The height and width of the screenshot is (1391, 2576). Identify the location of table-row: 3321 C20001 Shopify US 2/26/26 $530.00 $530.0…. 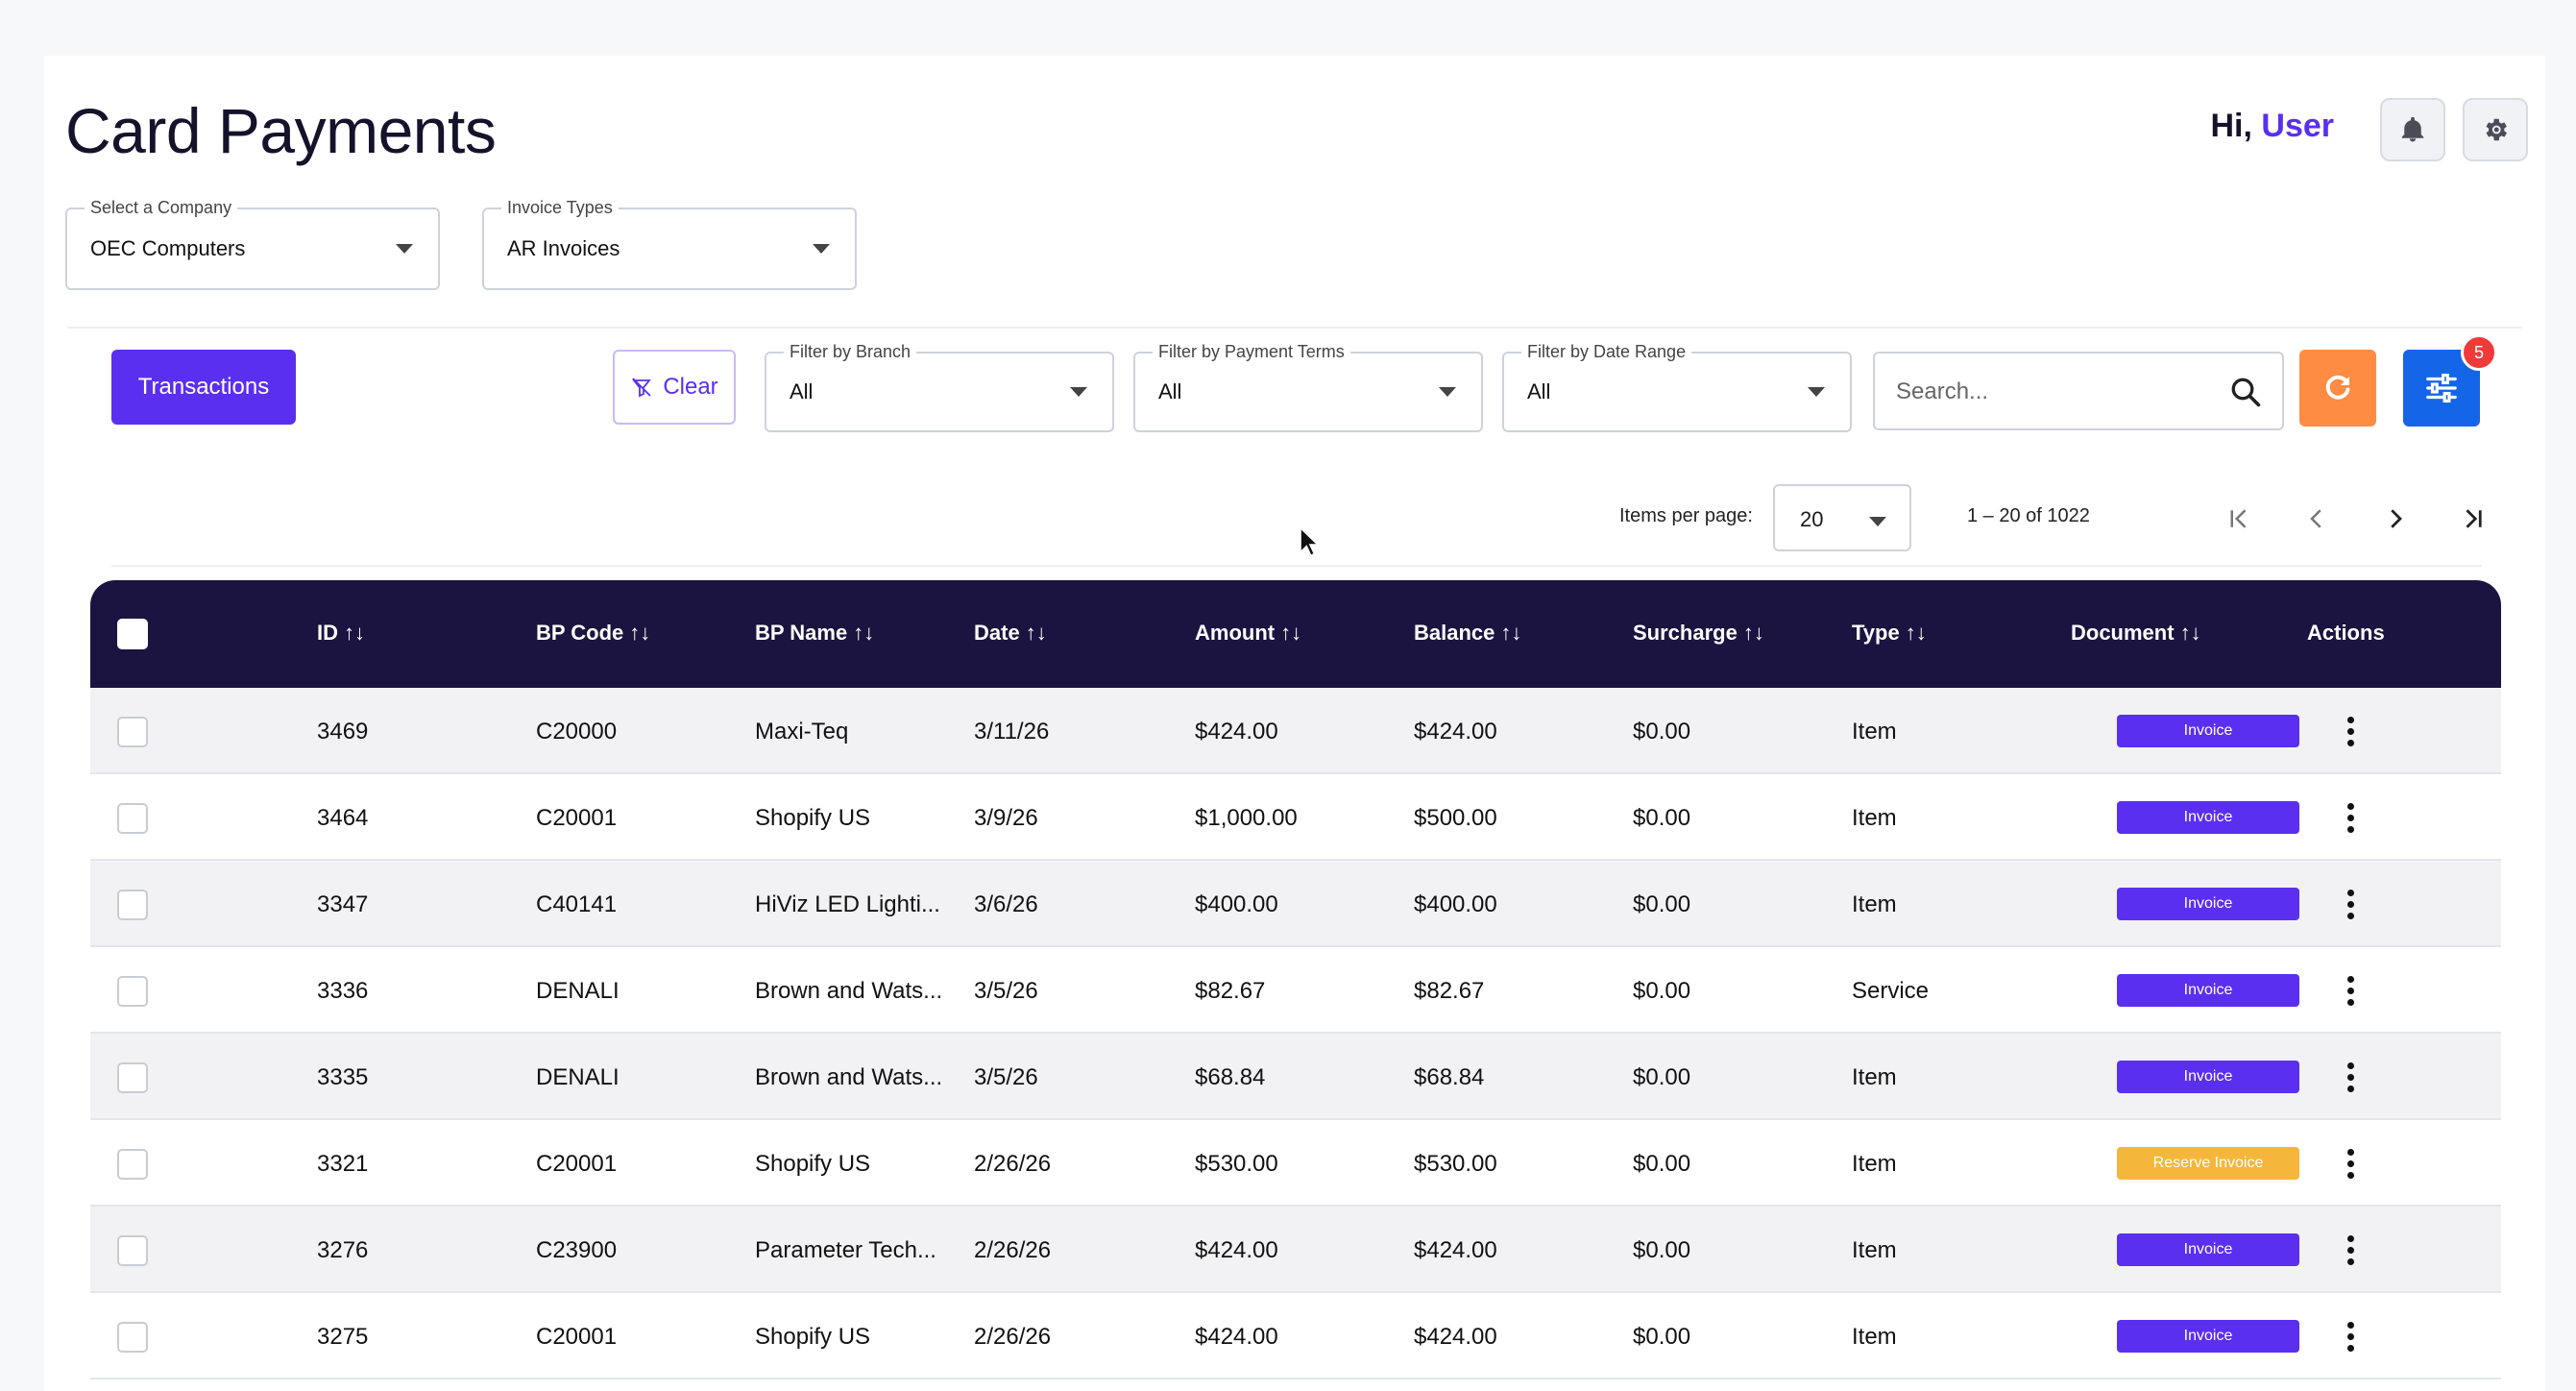
(1295, 1163).